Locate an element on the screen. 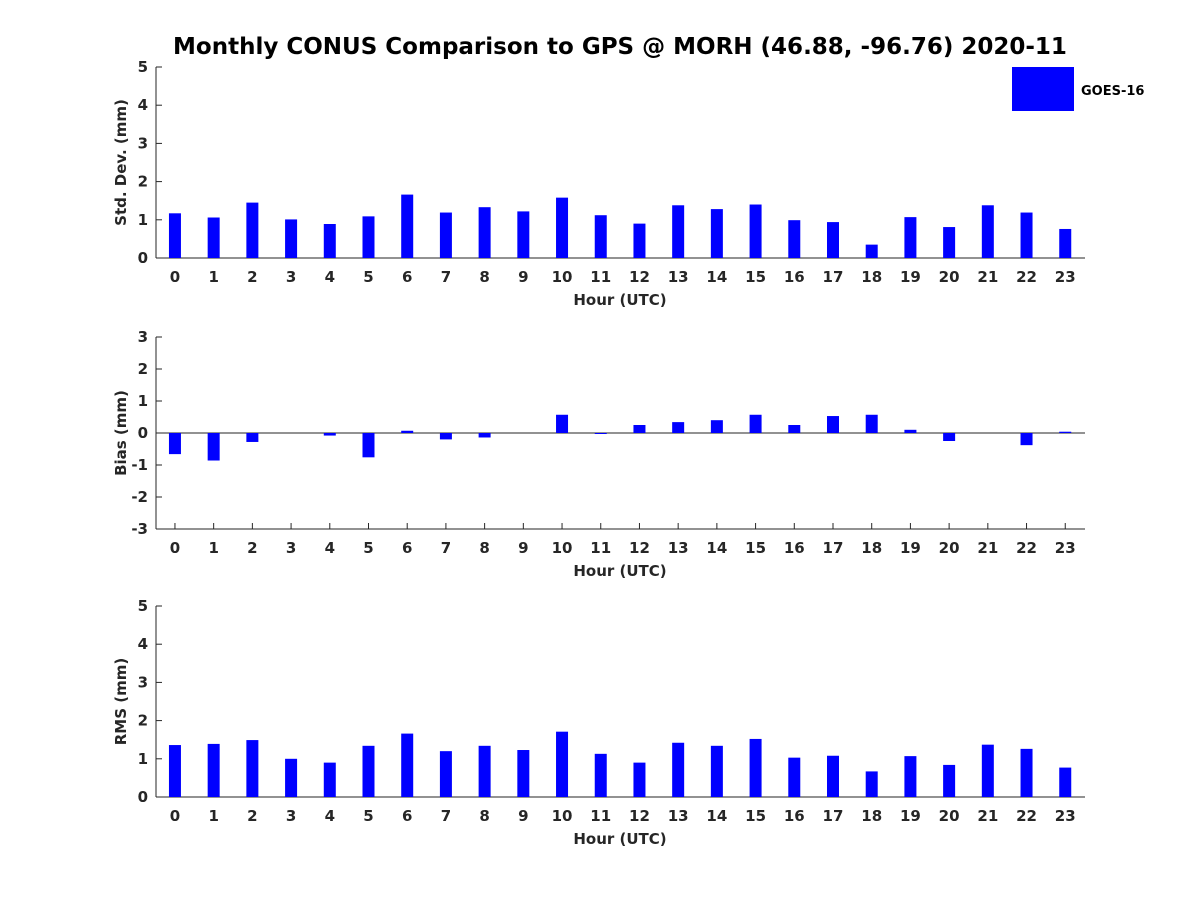  y-tick-label: -1 is located at coordinates (139, 465).